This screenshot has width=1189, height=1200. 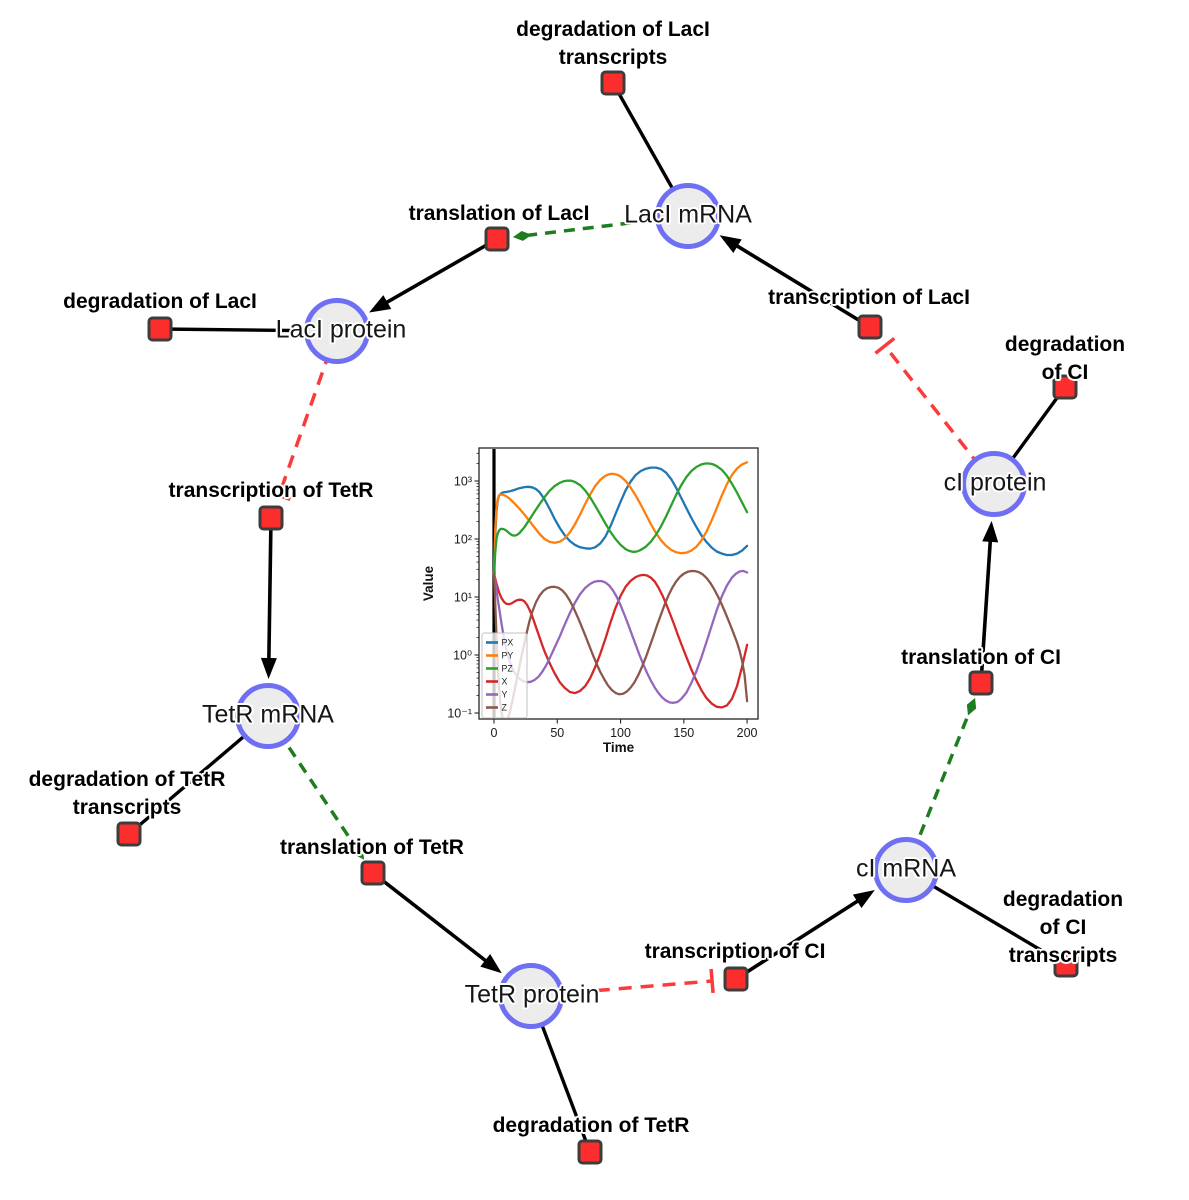 I want to click on chart-axes-frame, so click(x=618, y=583).